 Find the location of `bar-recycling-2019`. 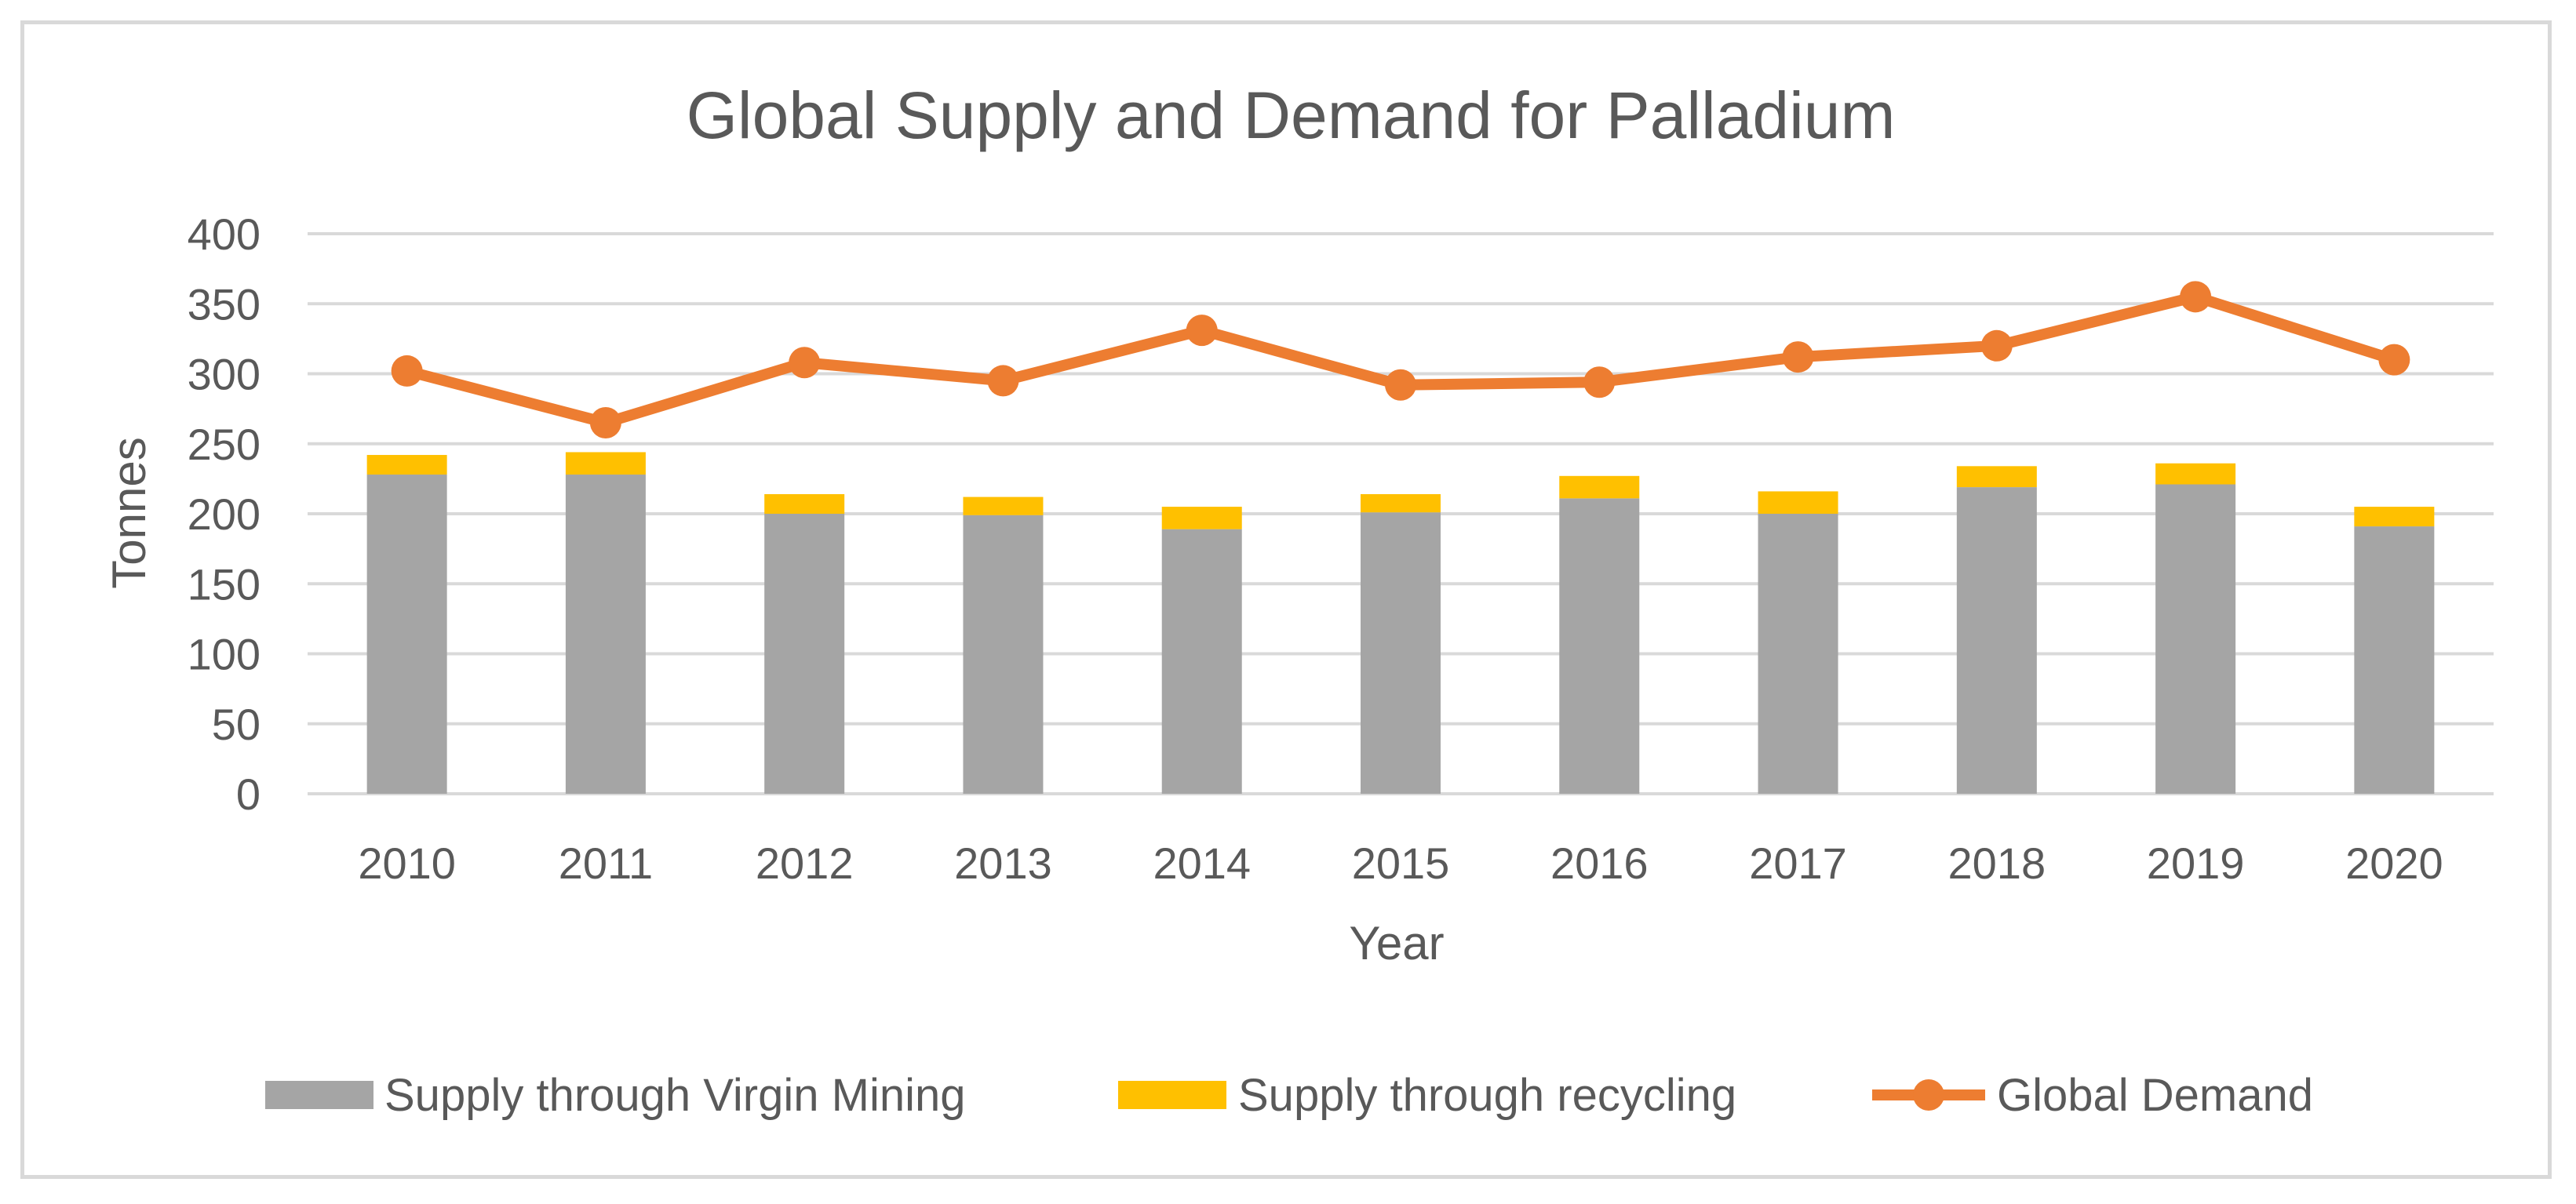

bar-recycling-2019 is located at coordinates (2195, 474).